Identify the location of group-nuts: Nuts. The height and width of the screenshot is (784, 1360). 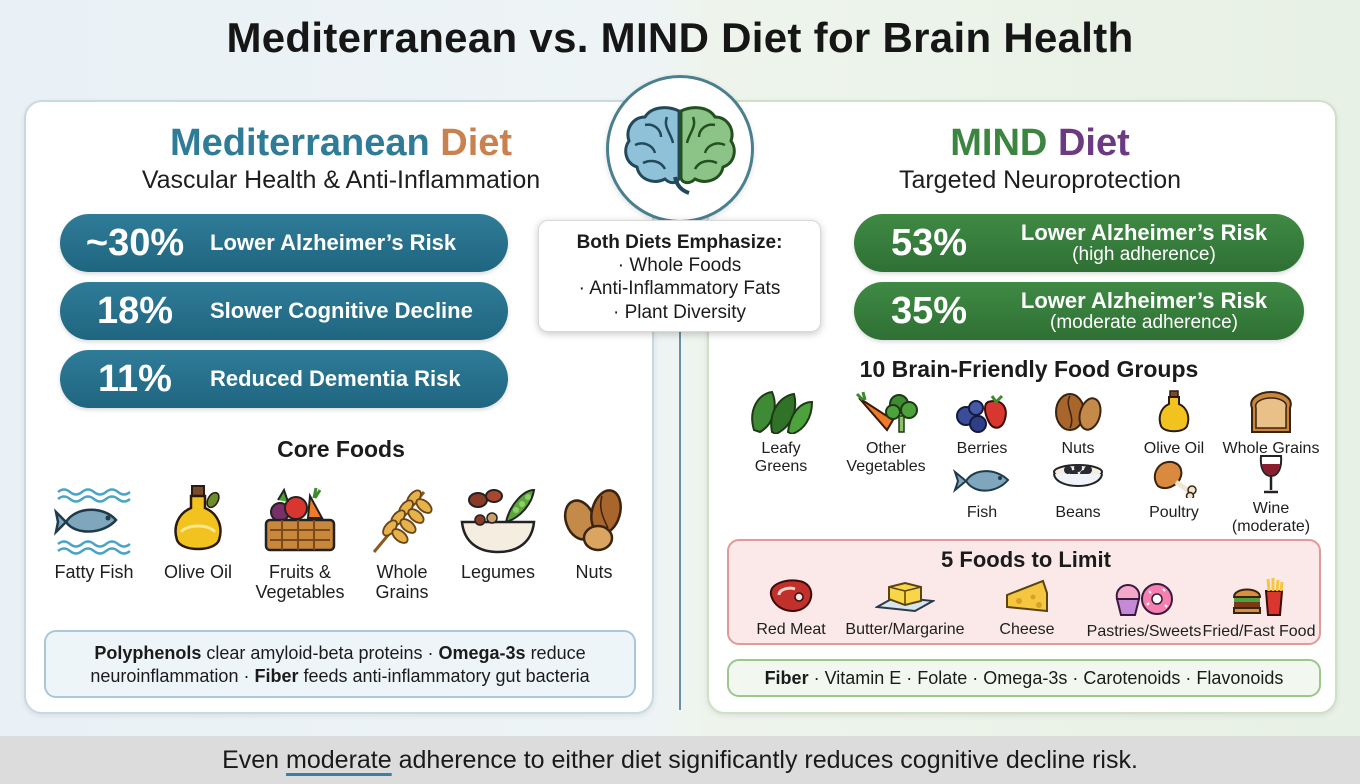
(1078, 424).